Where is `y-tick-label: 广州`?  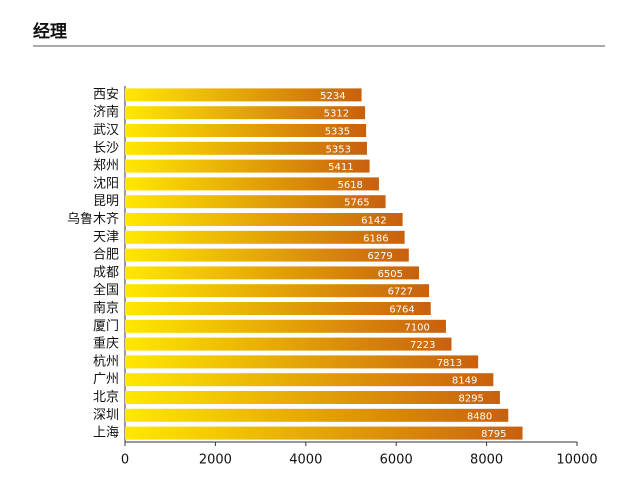
y-tick-label: 广州 is located at coordinates (106, 379).